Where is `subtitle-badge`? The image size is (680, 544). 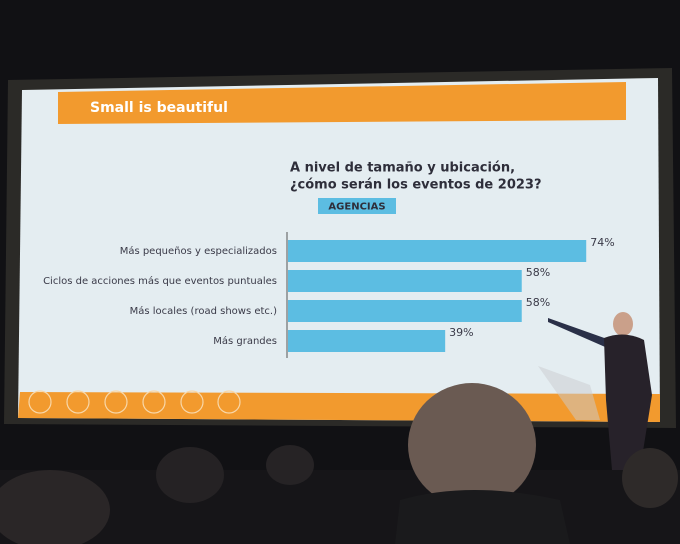 subtitle-badge is located at coordinates (357, 206).